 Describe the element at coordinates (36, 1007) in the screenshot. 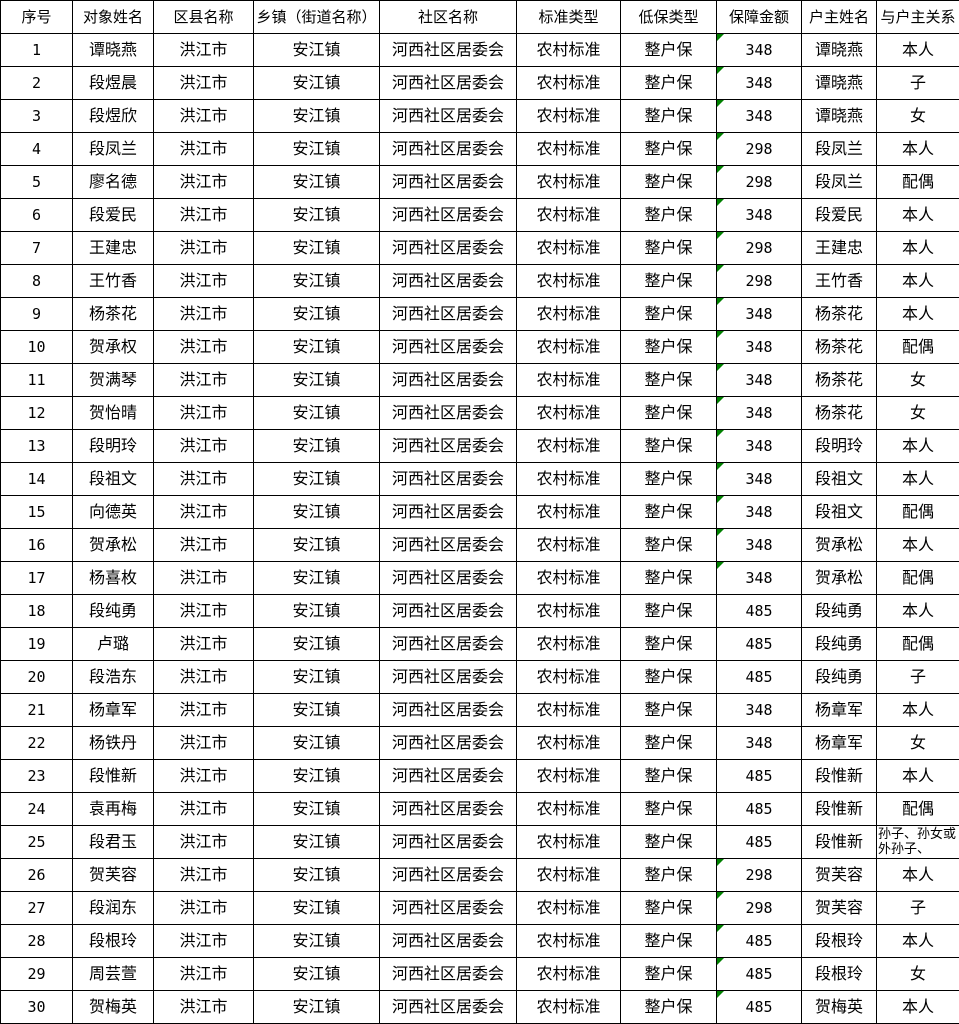

I see `cell-serial: 30` at that location.